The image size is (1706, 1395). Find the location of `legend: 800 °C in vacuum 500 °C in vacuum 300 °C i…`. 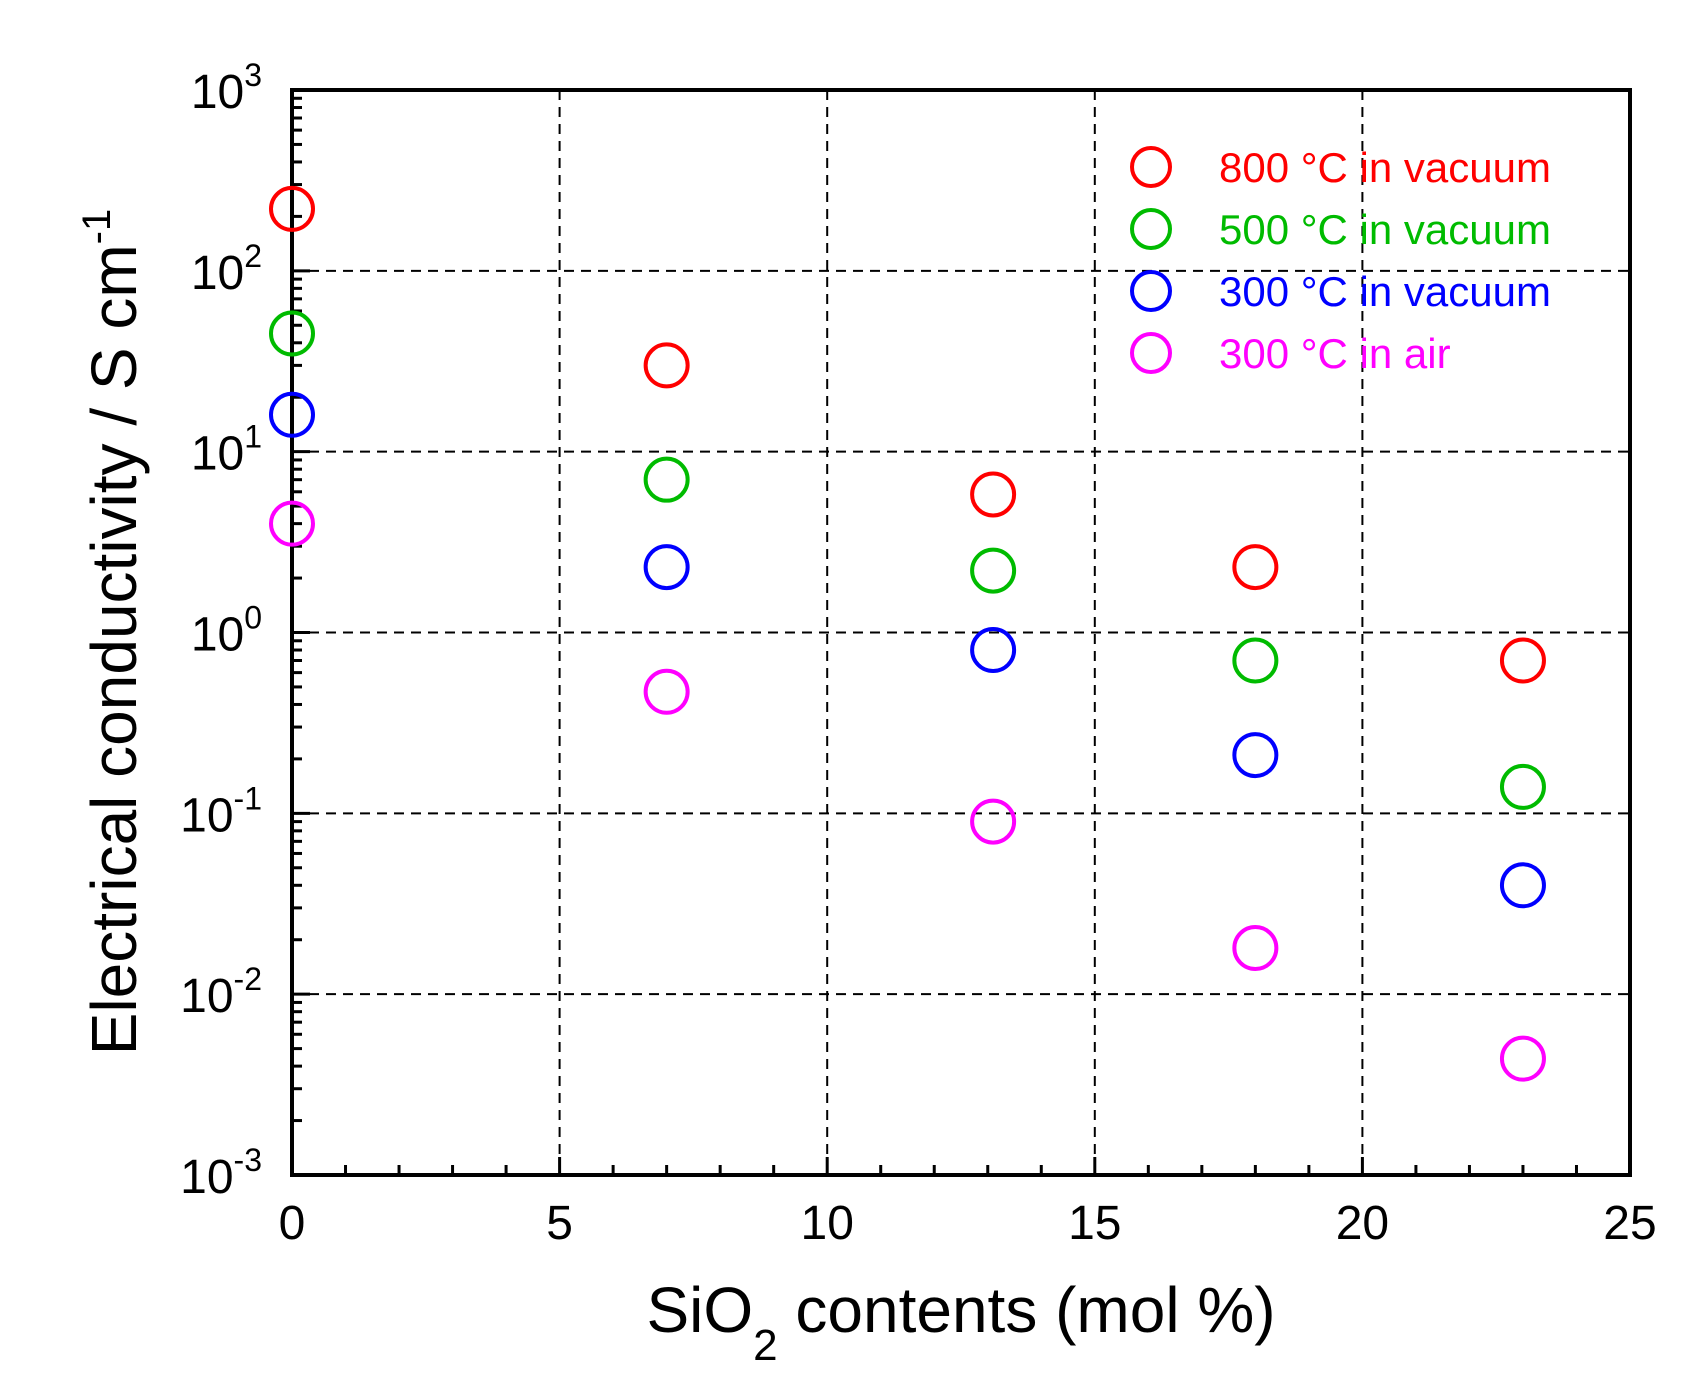

legend: 800 °C in vacuum 500 °C in vacuum 300 °C i… is located at coordinates (1340, 260).